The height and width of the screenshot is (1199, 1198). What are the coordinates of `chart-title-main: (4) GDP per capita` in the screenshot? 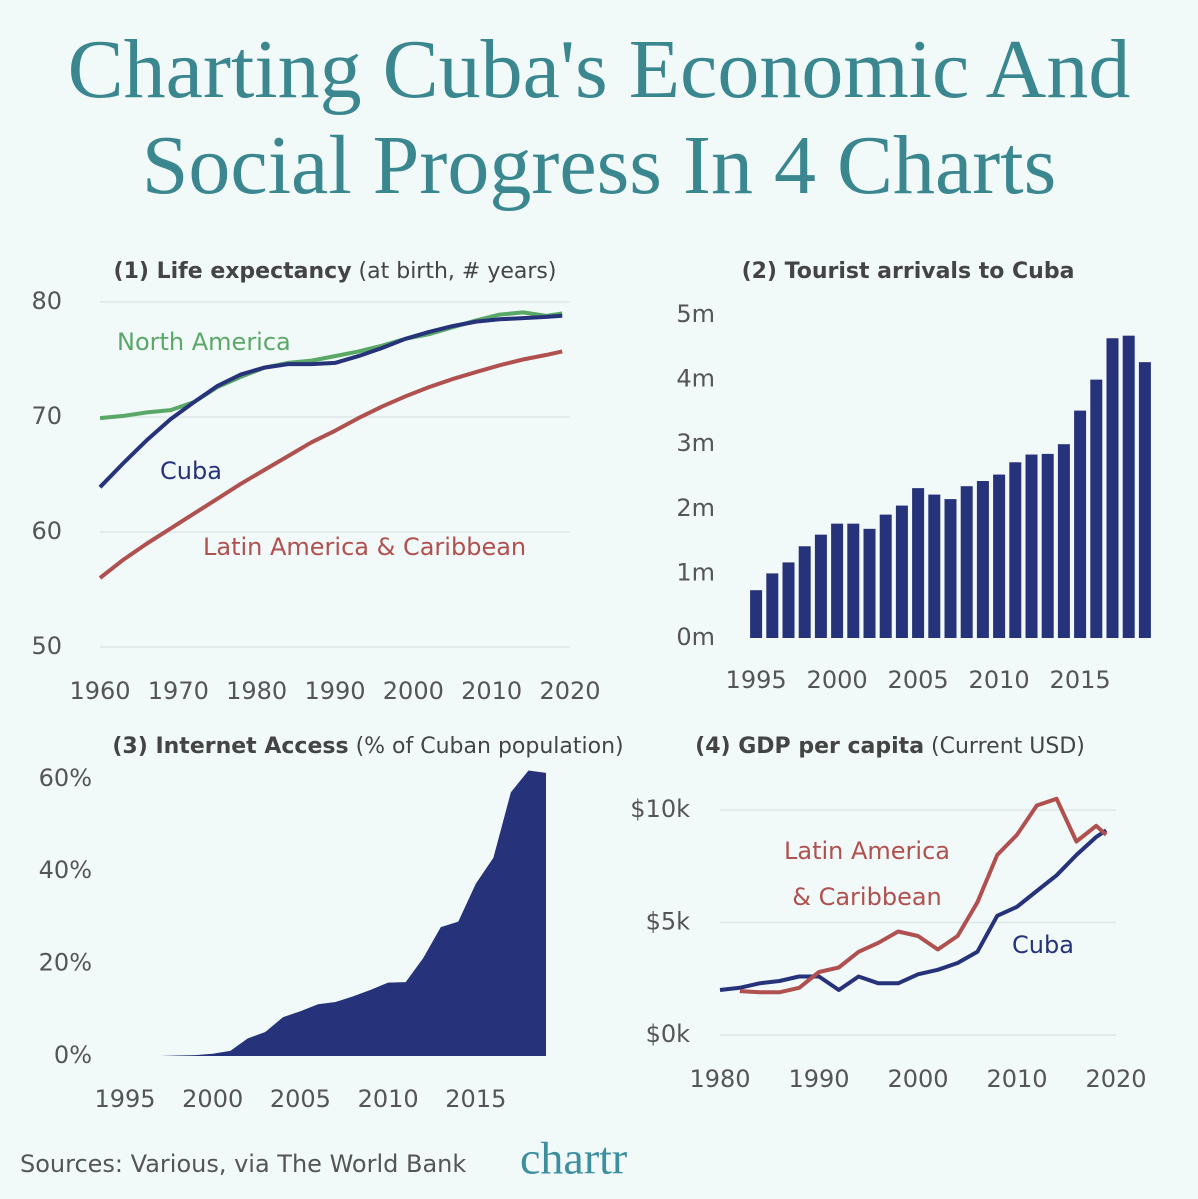 It's located at (809, 746).